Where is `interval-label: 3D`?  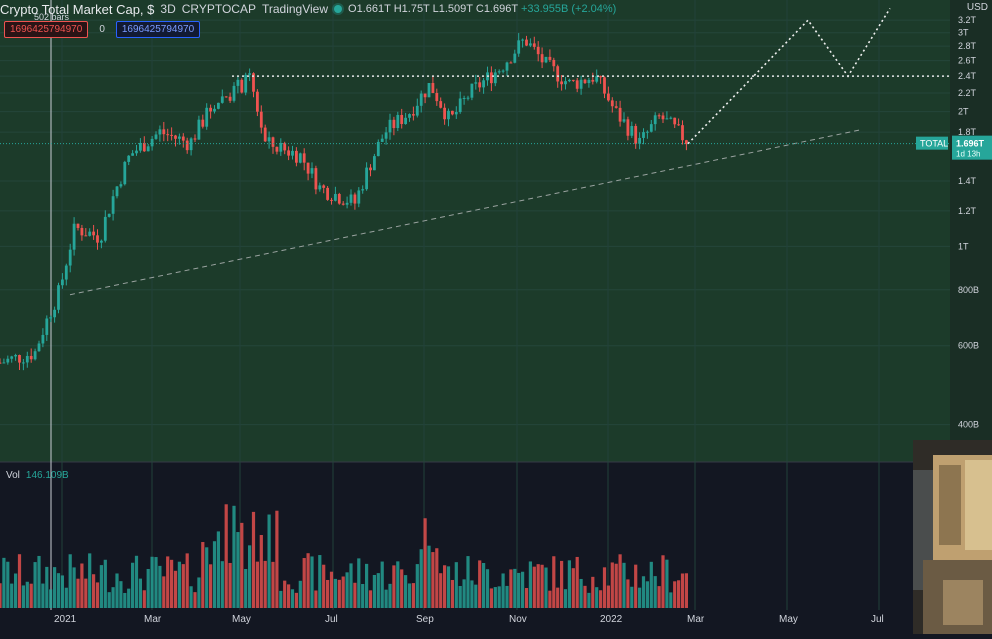 interval-label: 3D is located at coordinates (168, 9).